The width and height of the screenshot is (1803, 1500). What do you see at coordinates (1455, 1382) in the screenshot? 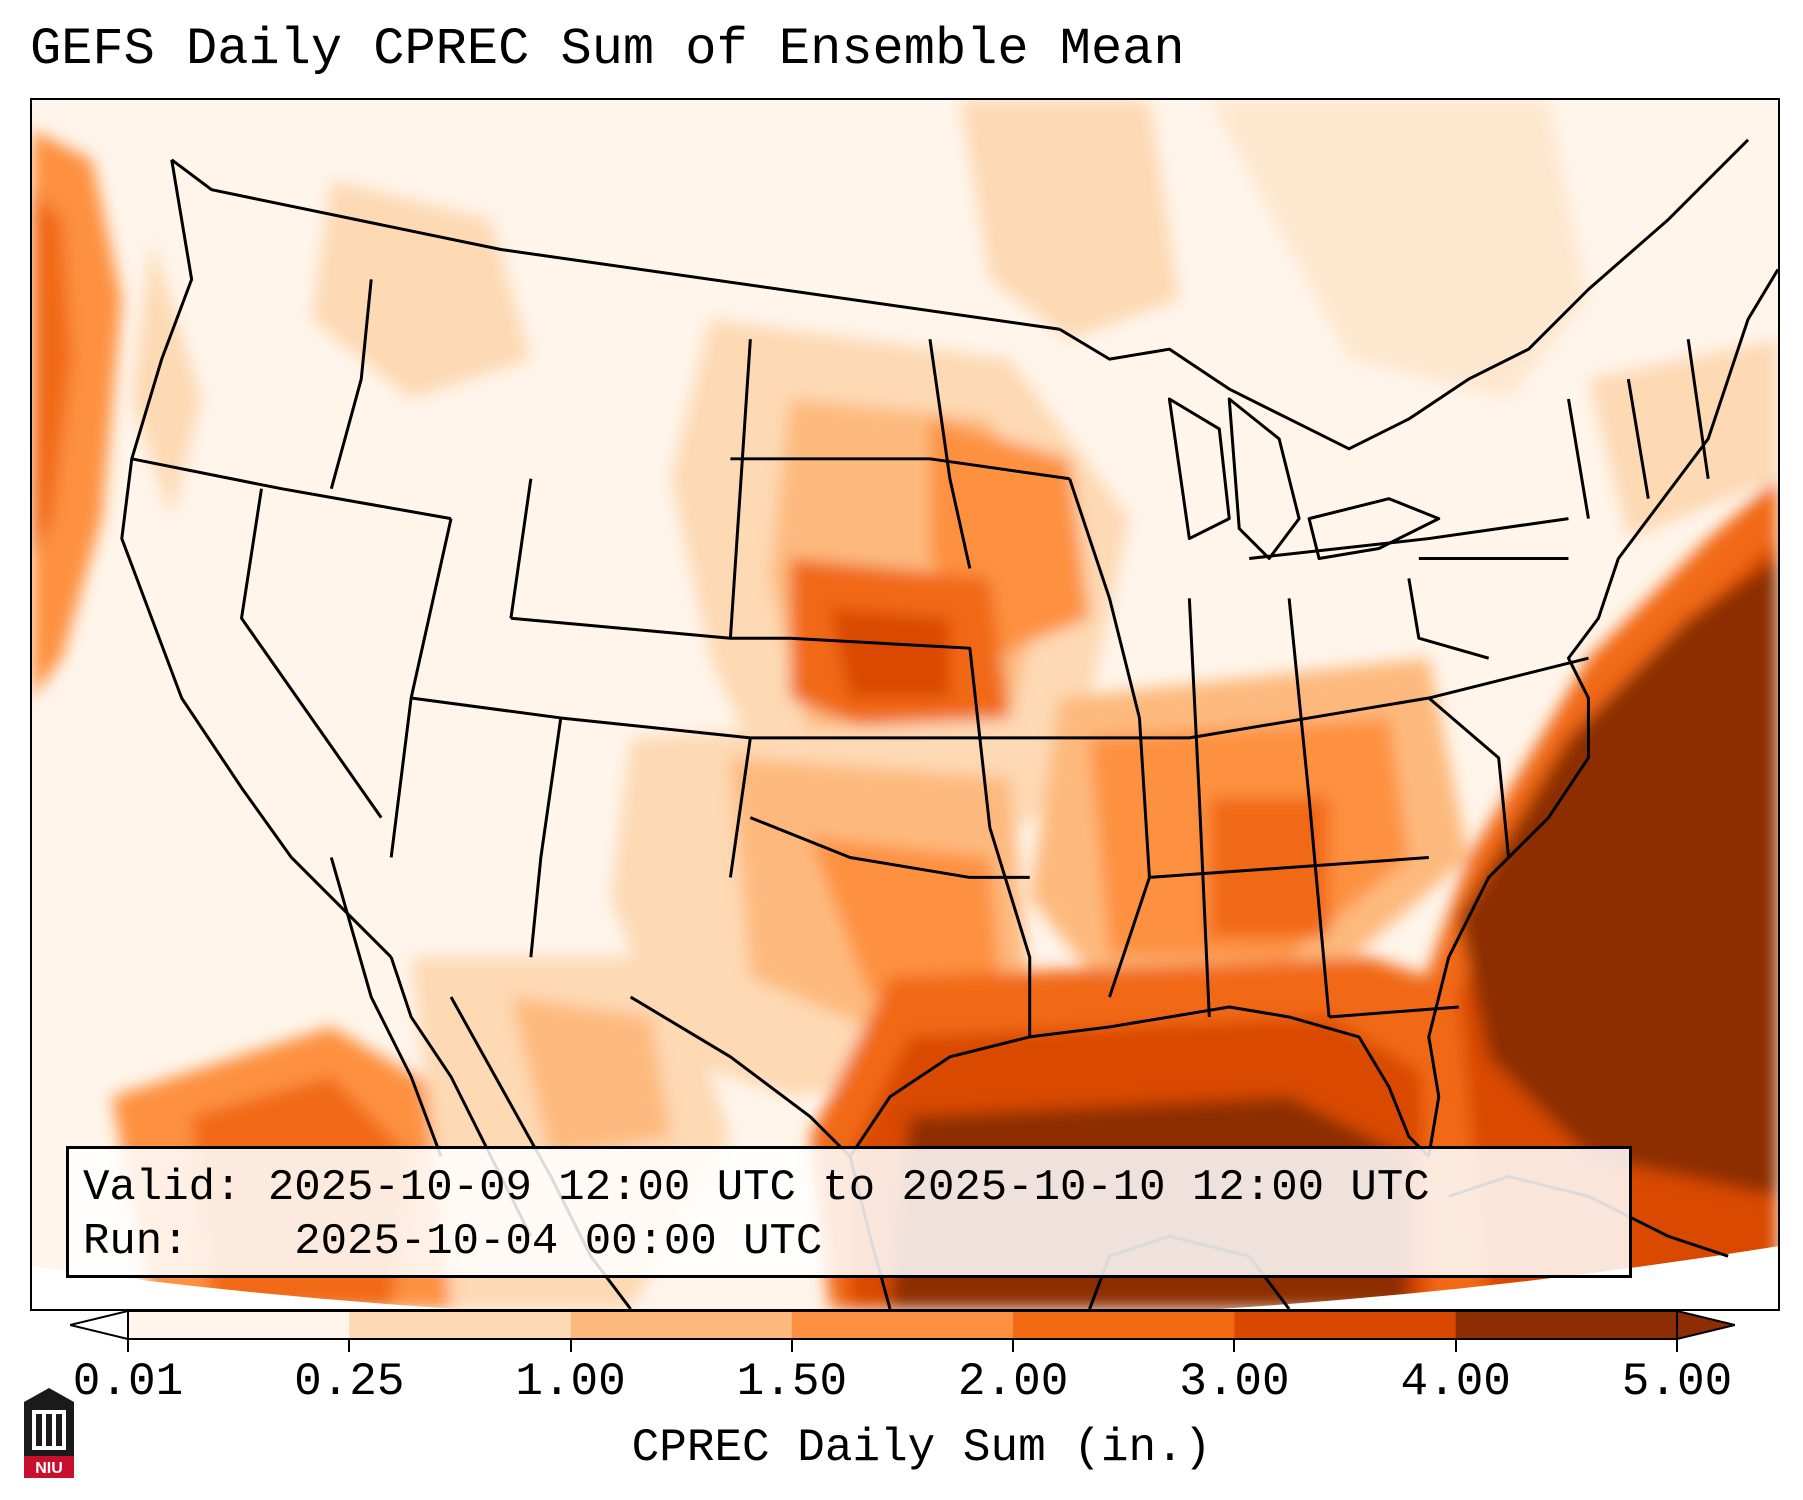
I see `colorbar-tick-label: 4.00` at bounding box center [1455, 1382].